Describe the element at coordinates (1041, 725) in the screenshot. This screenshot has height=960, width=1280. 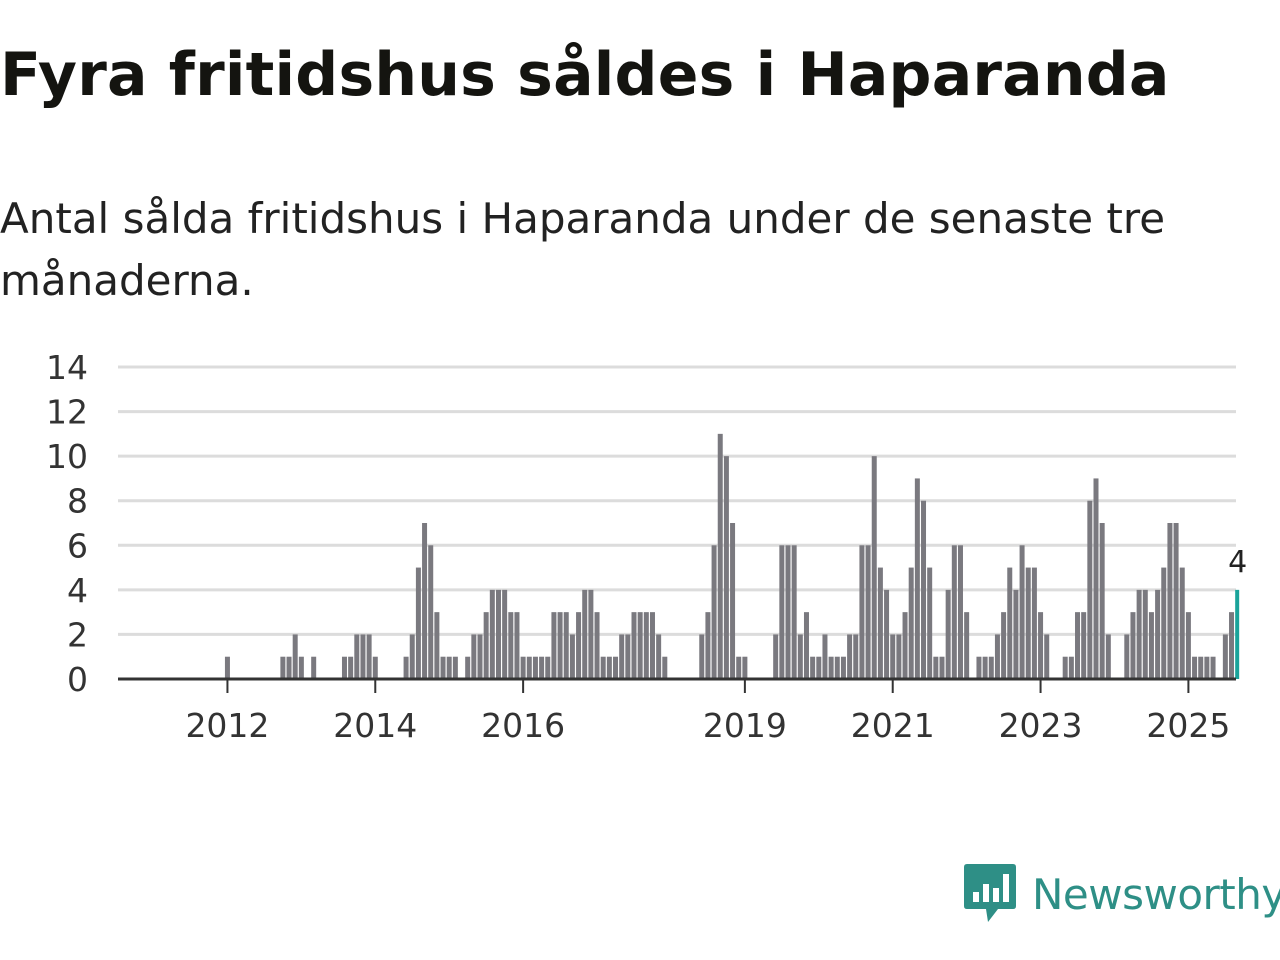
I see `x-tick-label: 2023` at that location.